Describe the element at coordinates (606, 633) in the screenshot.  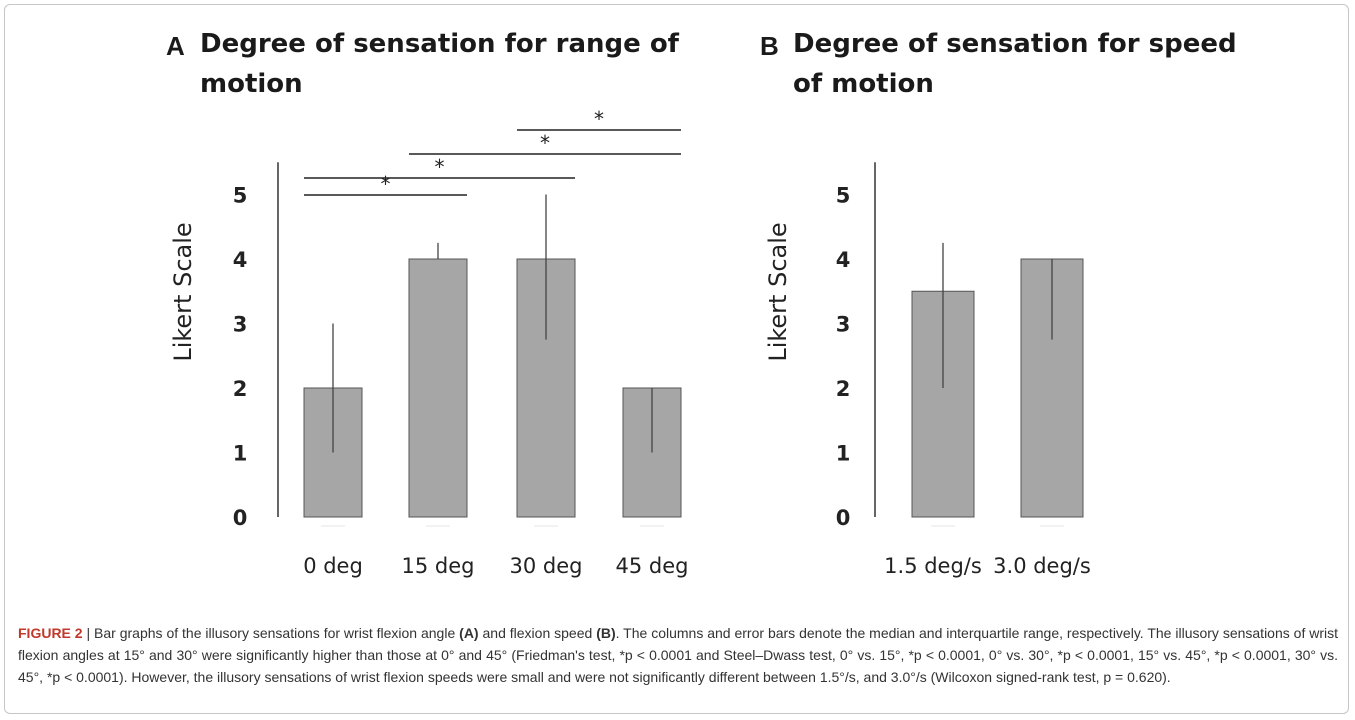
I see `caption-bold-b: (B)` at that location.